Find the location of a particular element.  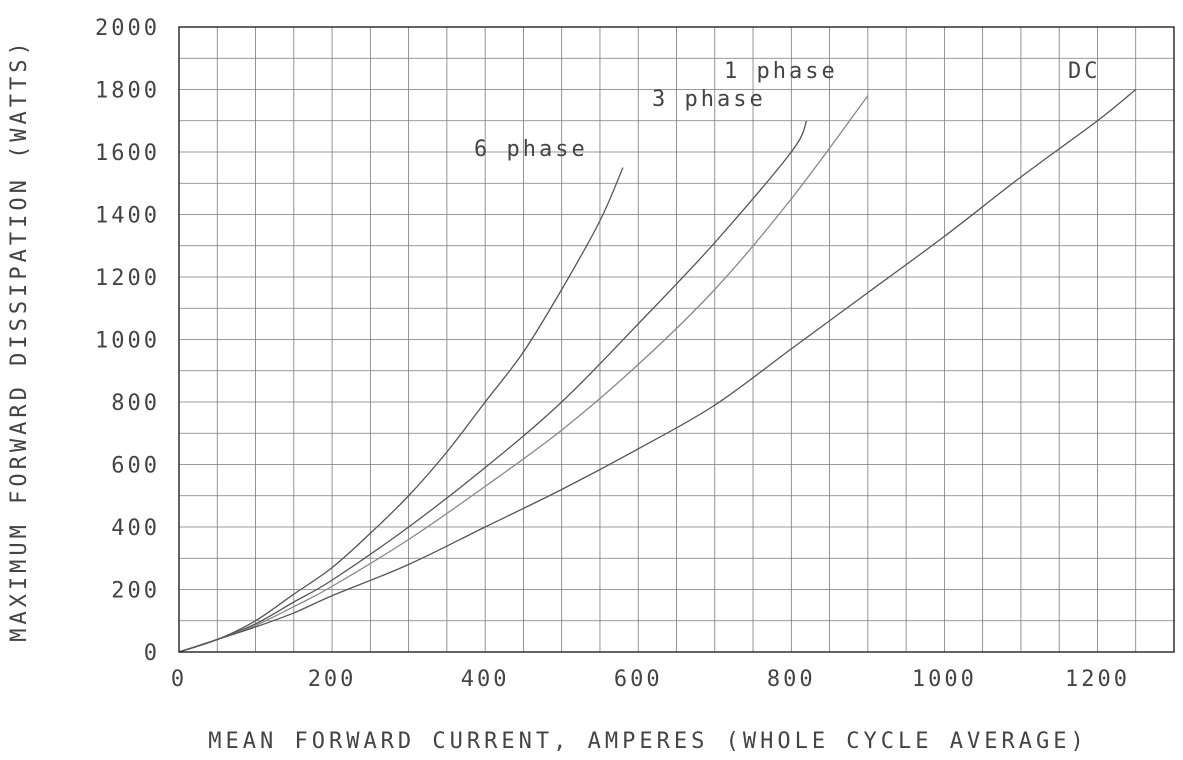

annotation-3-phase: 3 phase is located at coordinates (709, 99).